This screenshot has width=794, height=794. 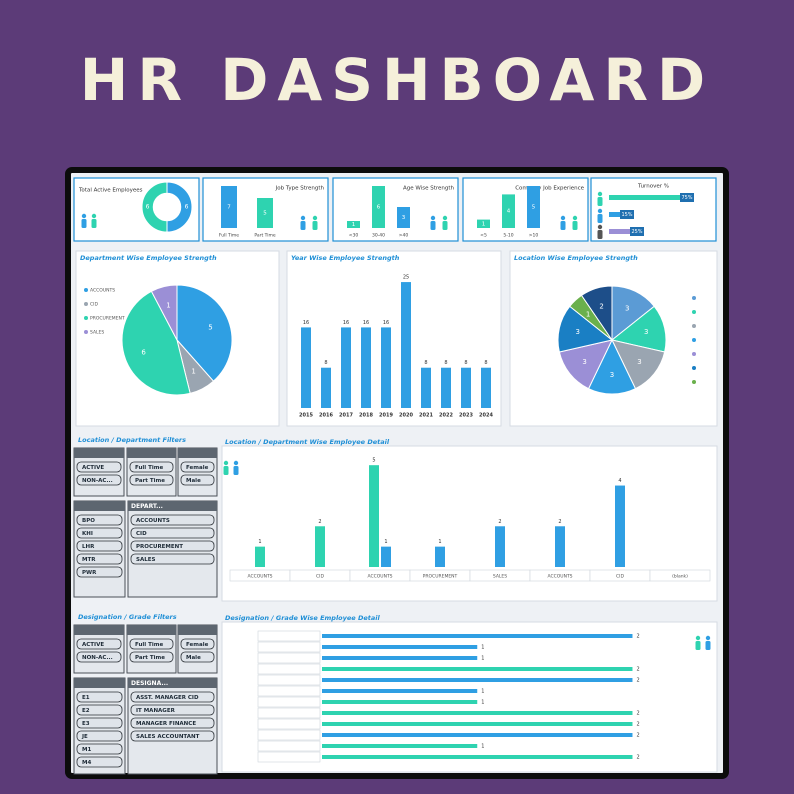 What do you see at coordinates (86, 711) in the screenshot?
I see `slicer-button-label: E2` at bounding box center [86, 711].